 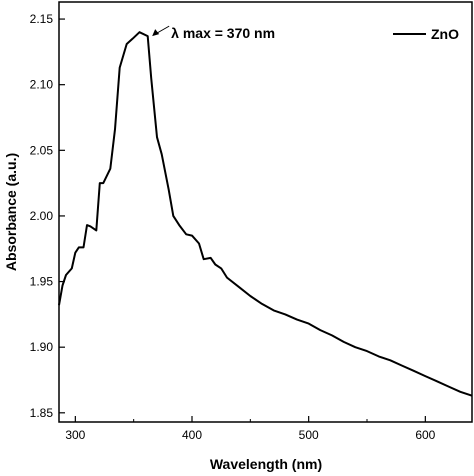 What do you see at coordinates (266, 464) in the screenshot?
I see `x-axis-title: Wavelength (nm)` at bounding box center [266, 464].